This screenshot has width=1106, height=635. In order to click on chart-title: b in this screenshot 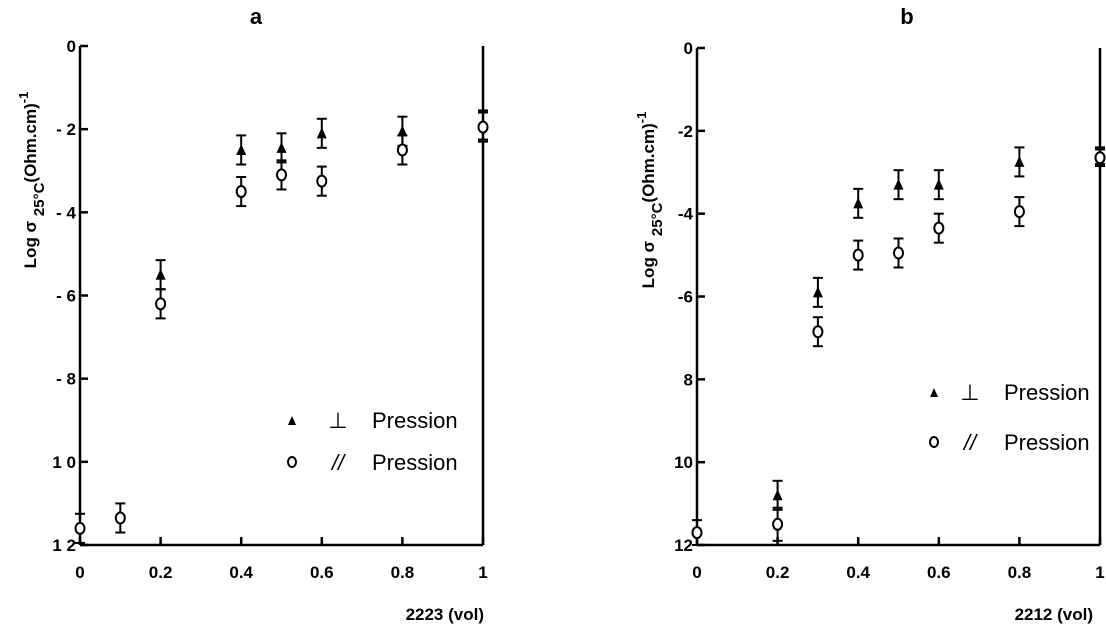, I will do `click(906, 16)`.